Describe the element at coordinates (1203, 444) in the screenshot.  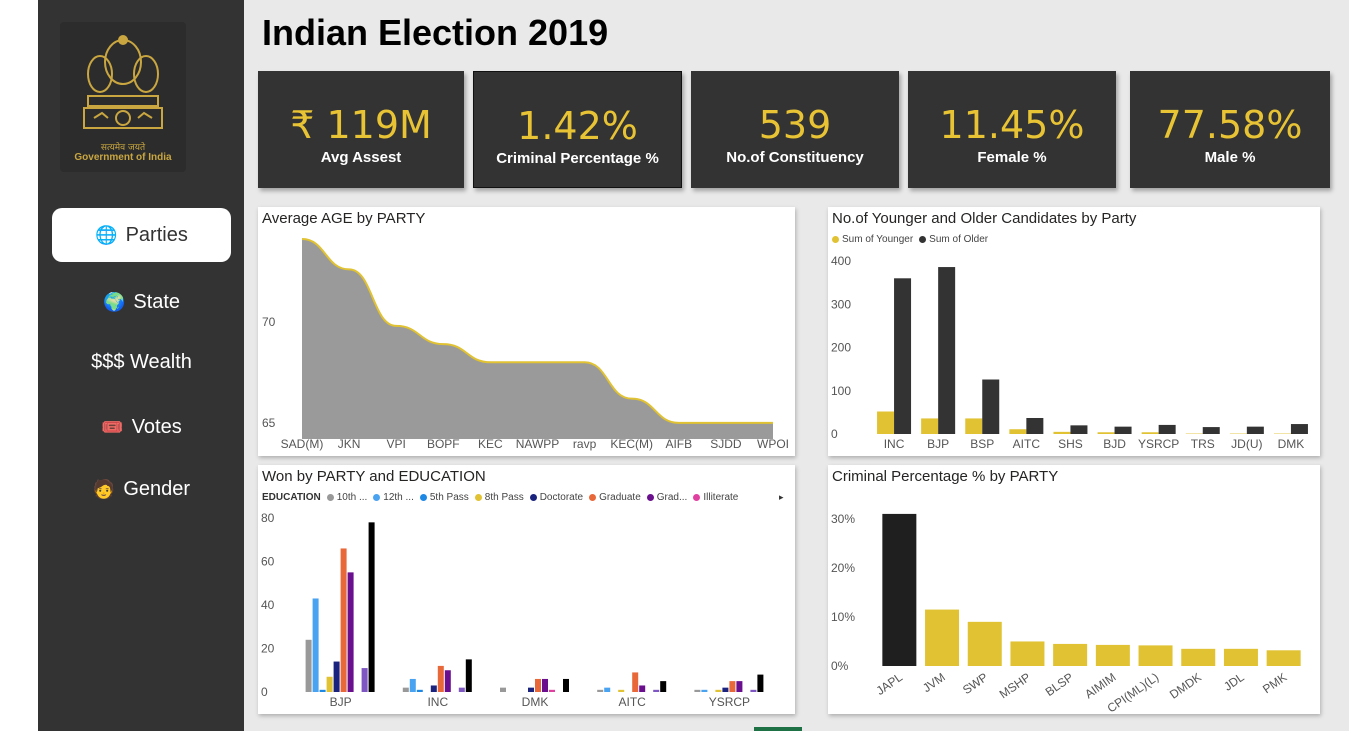
I see `x-tick-label: TRS` at that location.